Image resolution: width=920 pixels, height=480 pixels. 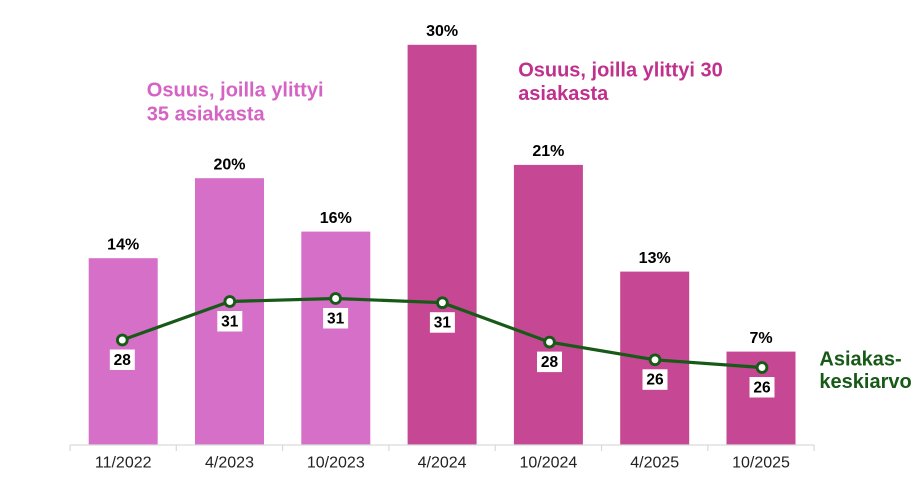 I want to click on svg-text: 16%, so click(x=336, y=218).